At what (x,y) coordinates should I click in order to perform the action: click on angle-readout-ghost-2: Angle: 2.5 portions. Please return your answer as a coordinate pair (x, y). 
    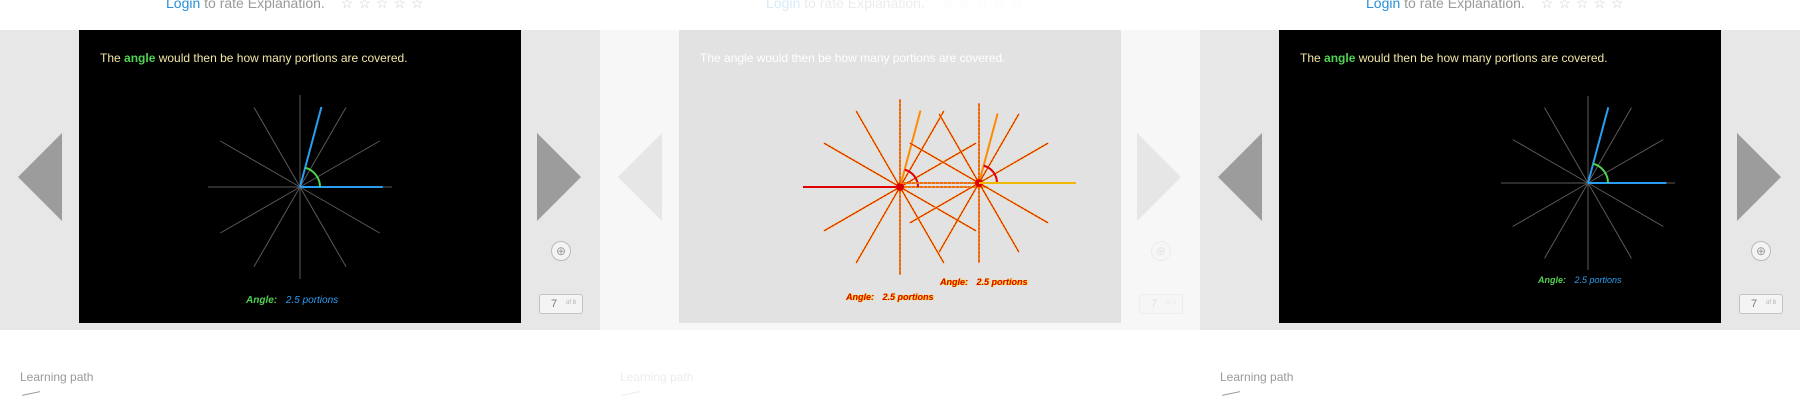
    Looking at the image, I should click on (984, 282).